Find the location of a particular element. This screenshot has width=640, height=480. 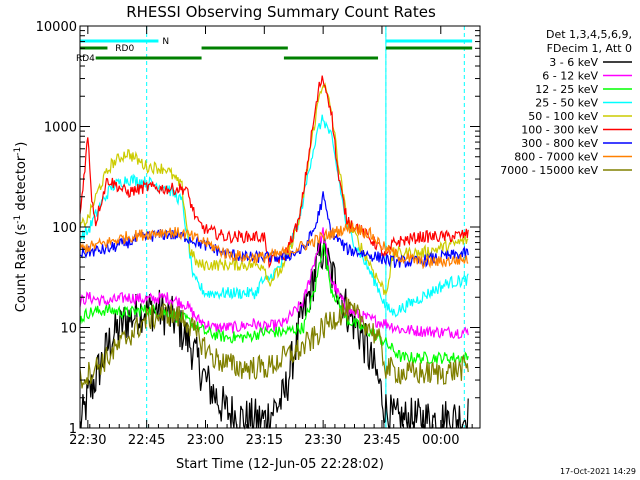

legend-header-line-2: FDecim 1, Att 0 is located at coordinates (589, 48).